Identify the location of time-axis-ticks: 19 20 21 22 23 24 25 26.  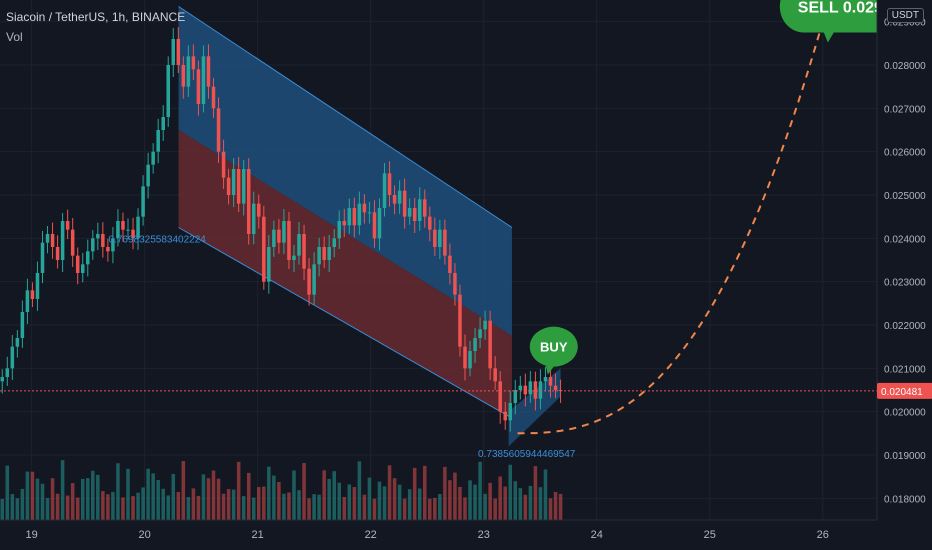
(427, 535).